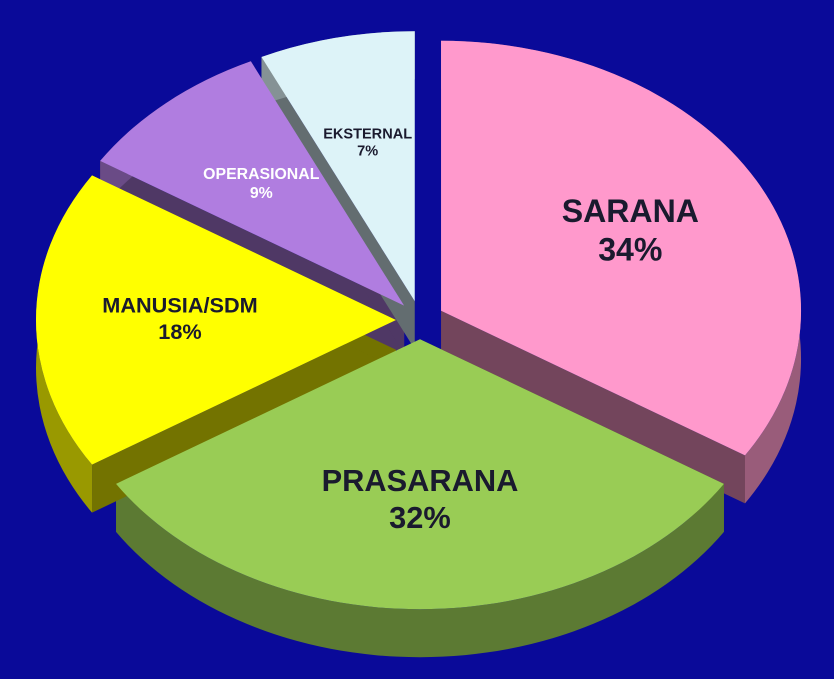 This screenshot has width=834, height=679. What do you see at coordinates (179, 331) in the screenshot?
I see `slice-value-label: 18%` at bounding box center [179, 331].